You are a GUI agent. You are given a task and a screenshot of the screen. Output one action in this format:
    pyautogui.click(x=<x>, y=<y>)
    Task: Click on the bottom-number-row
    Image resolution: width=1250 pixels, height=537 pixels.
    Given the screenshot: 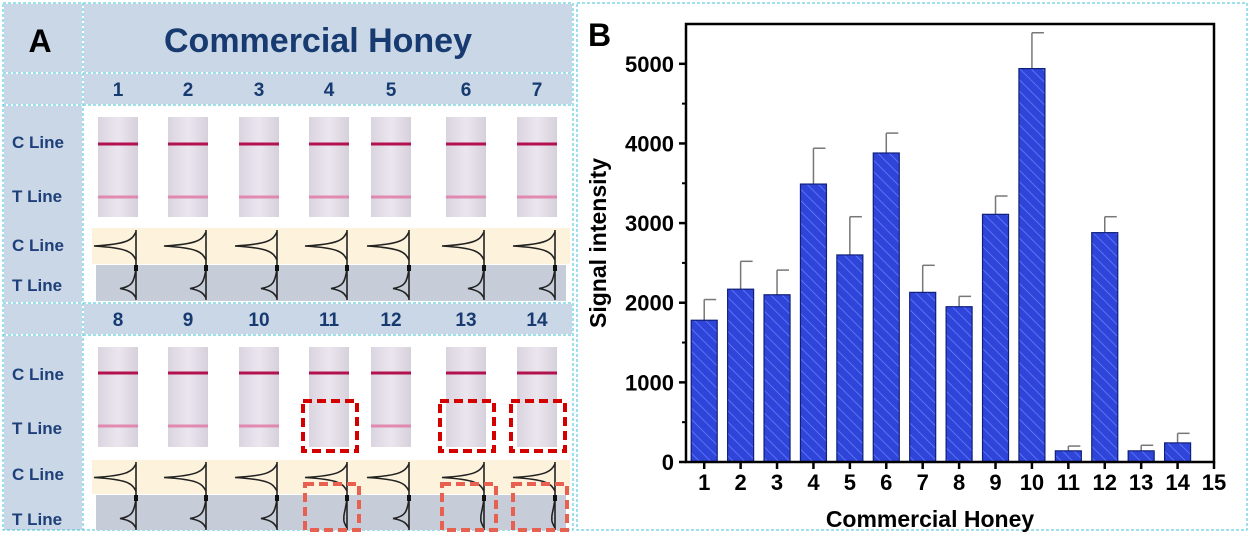 What is the action you would take?
    pyautogui.click(x=328, y=319)
    